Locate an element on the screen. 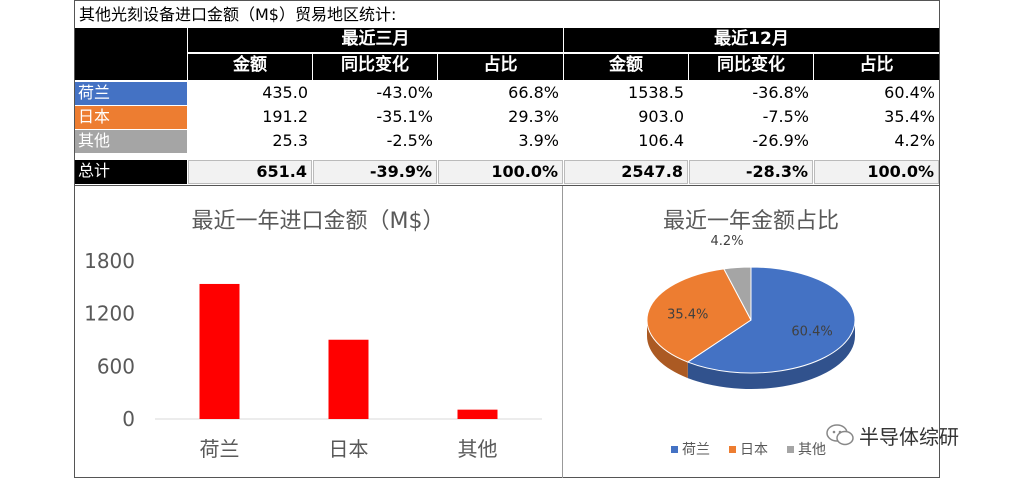  x-tick-label: 日本 is located at coordinates (349, 449).